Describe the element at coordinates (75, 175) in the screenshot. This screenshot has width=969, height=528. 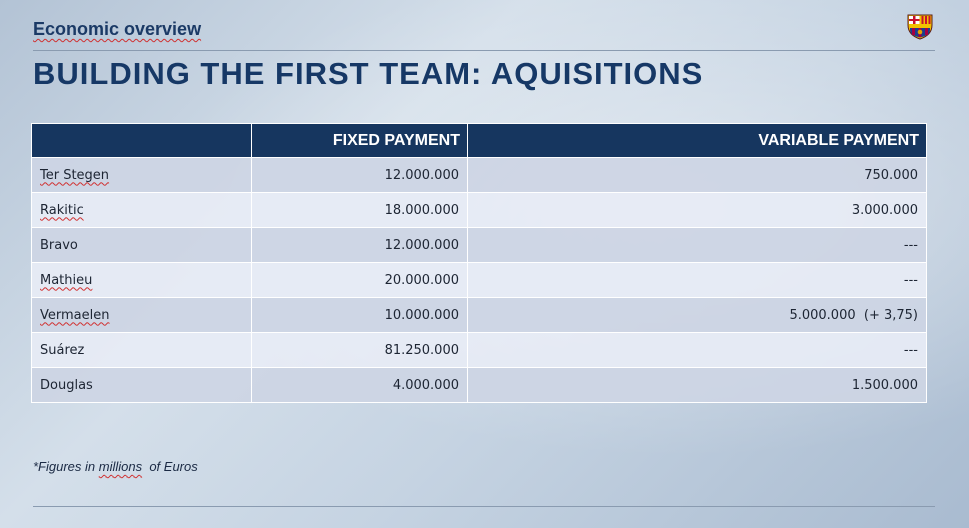
I see `player-name: Ter Stegen` at that location.